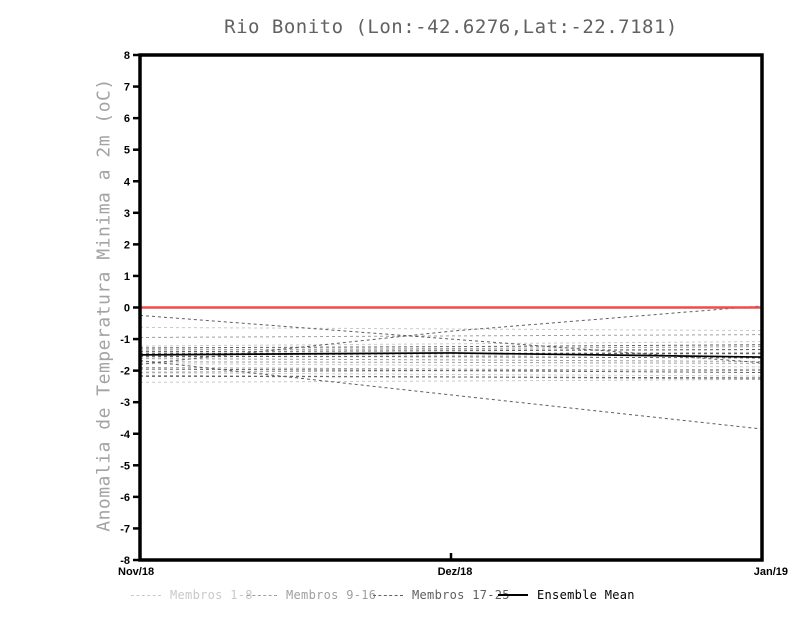 This screenshot has width=800, height=618. What do you see at coordinates (127, 56) in the screenshot?
I see `y-tick-label: 8` at bounding box center [127, 56].